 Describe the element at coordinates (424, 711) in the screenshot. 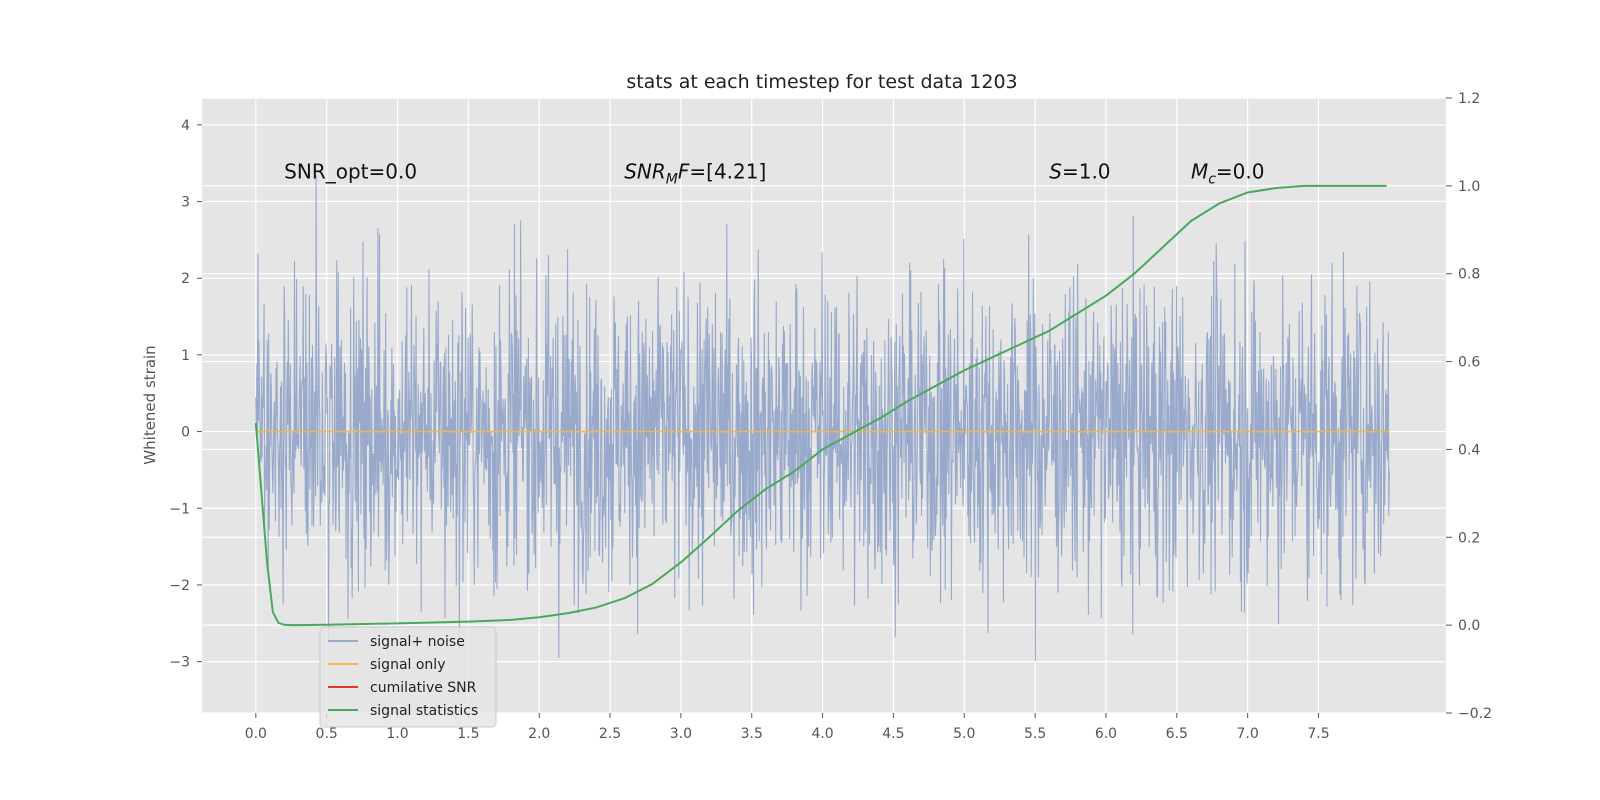

I see `legend-label-signal-statistics: signal statistics` at that location.